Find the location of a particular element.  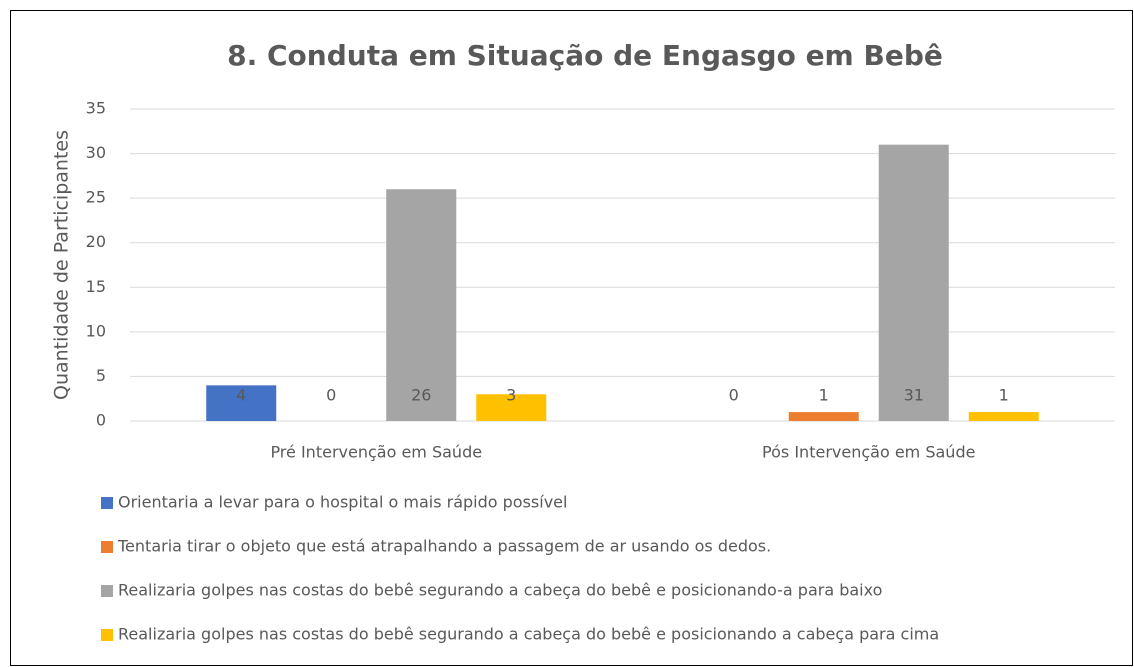

data-label: 4 is located at coordinates (241, 395).